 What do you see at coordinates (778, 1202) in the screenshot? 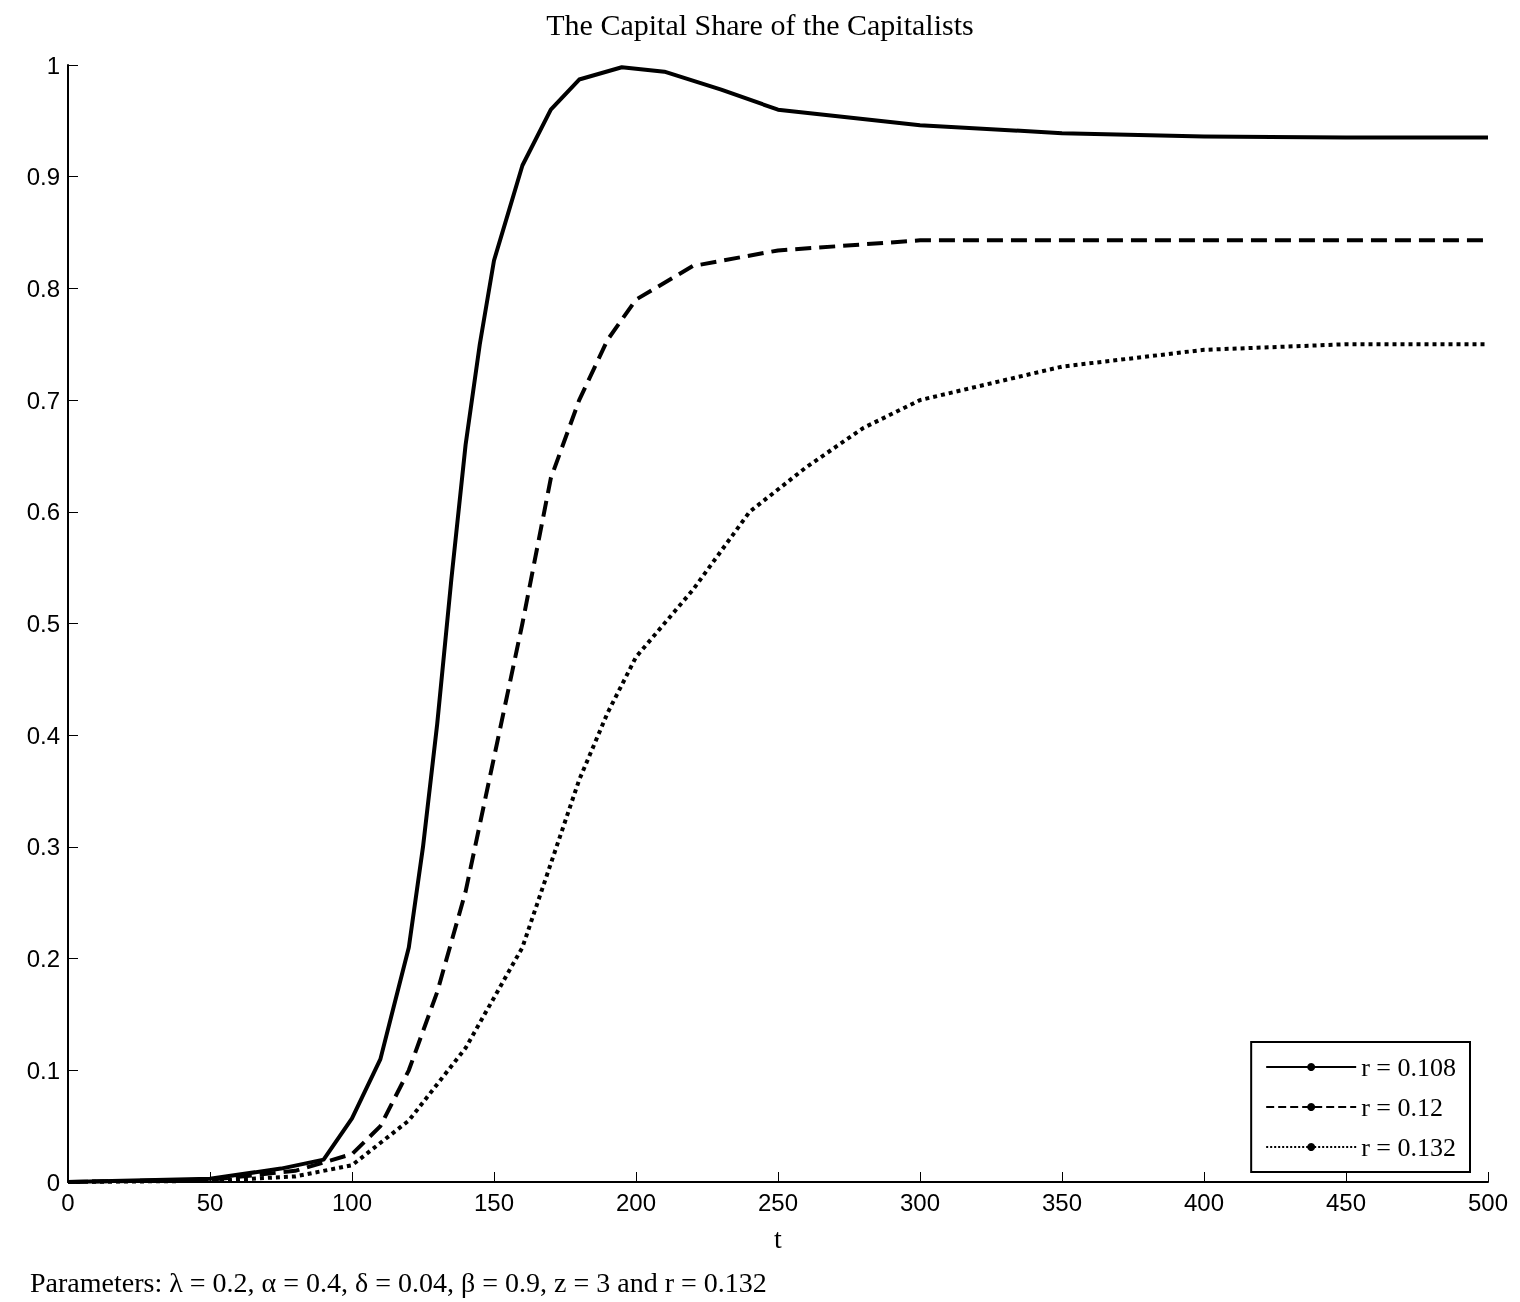
I see `x-tick-label: 250` at bounding box center [778, 1202].